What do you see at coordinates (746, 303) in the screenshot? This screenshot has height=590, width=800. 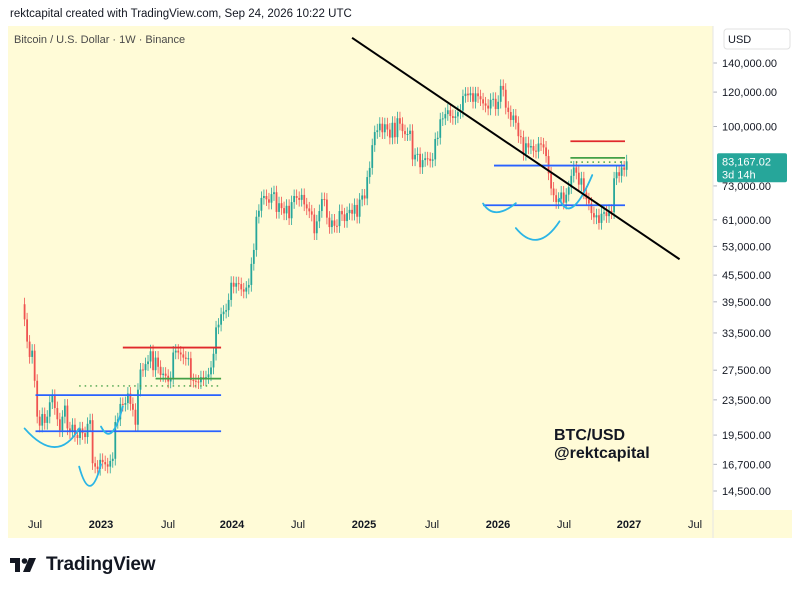 I see `price-tick-label: 39,500.00` at bounding box center [746, 303].